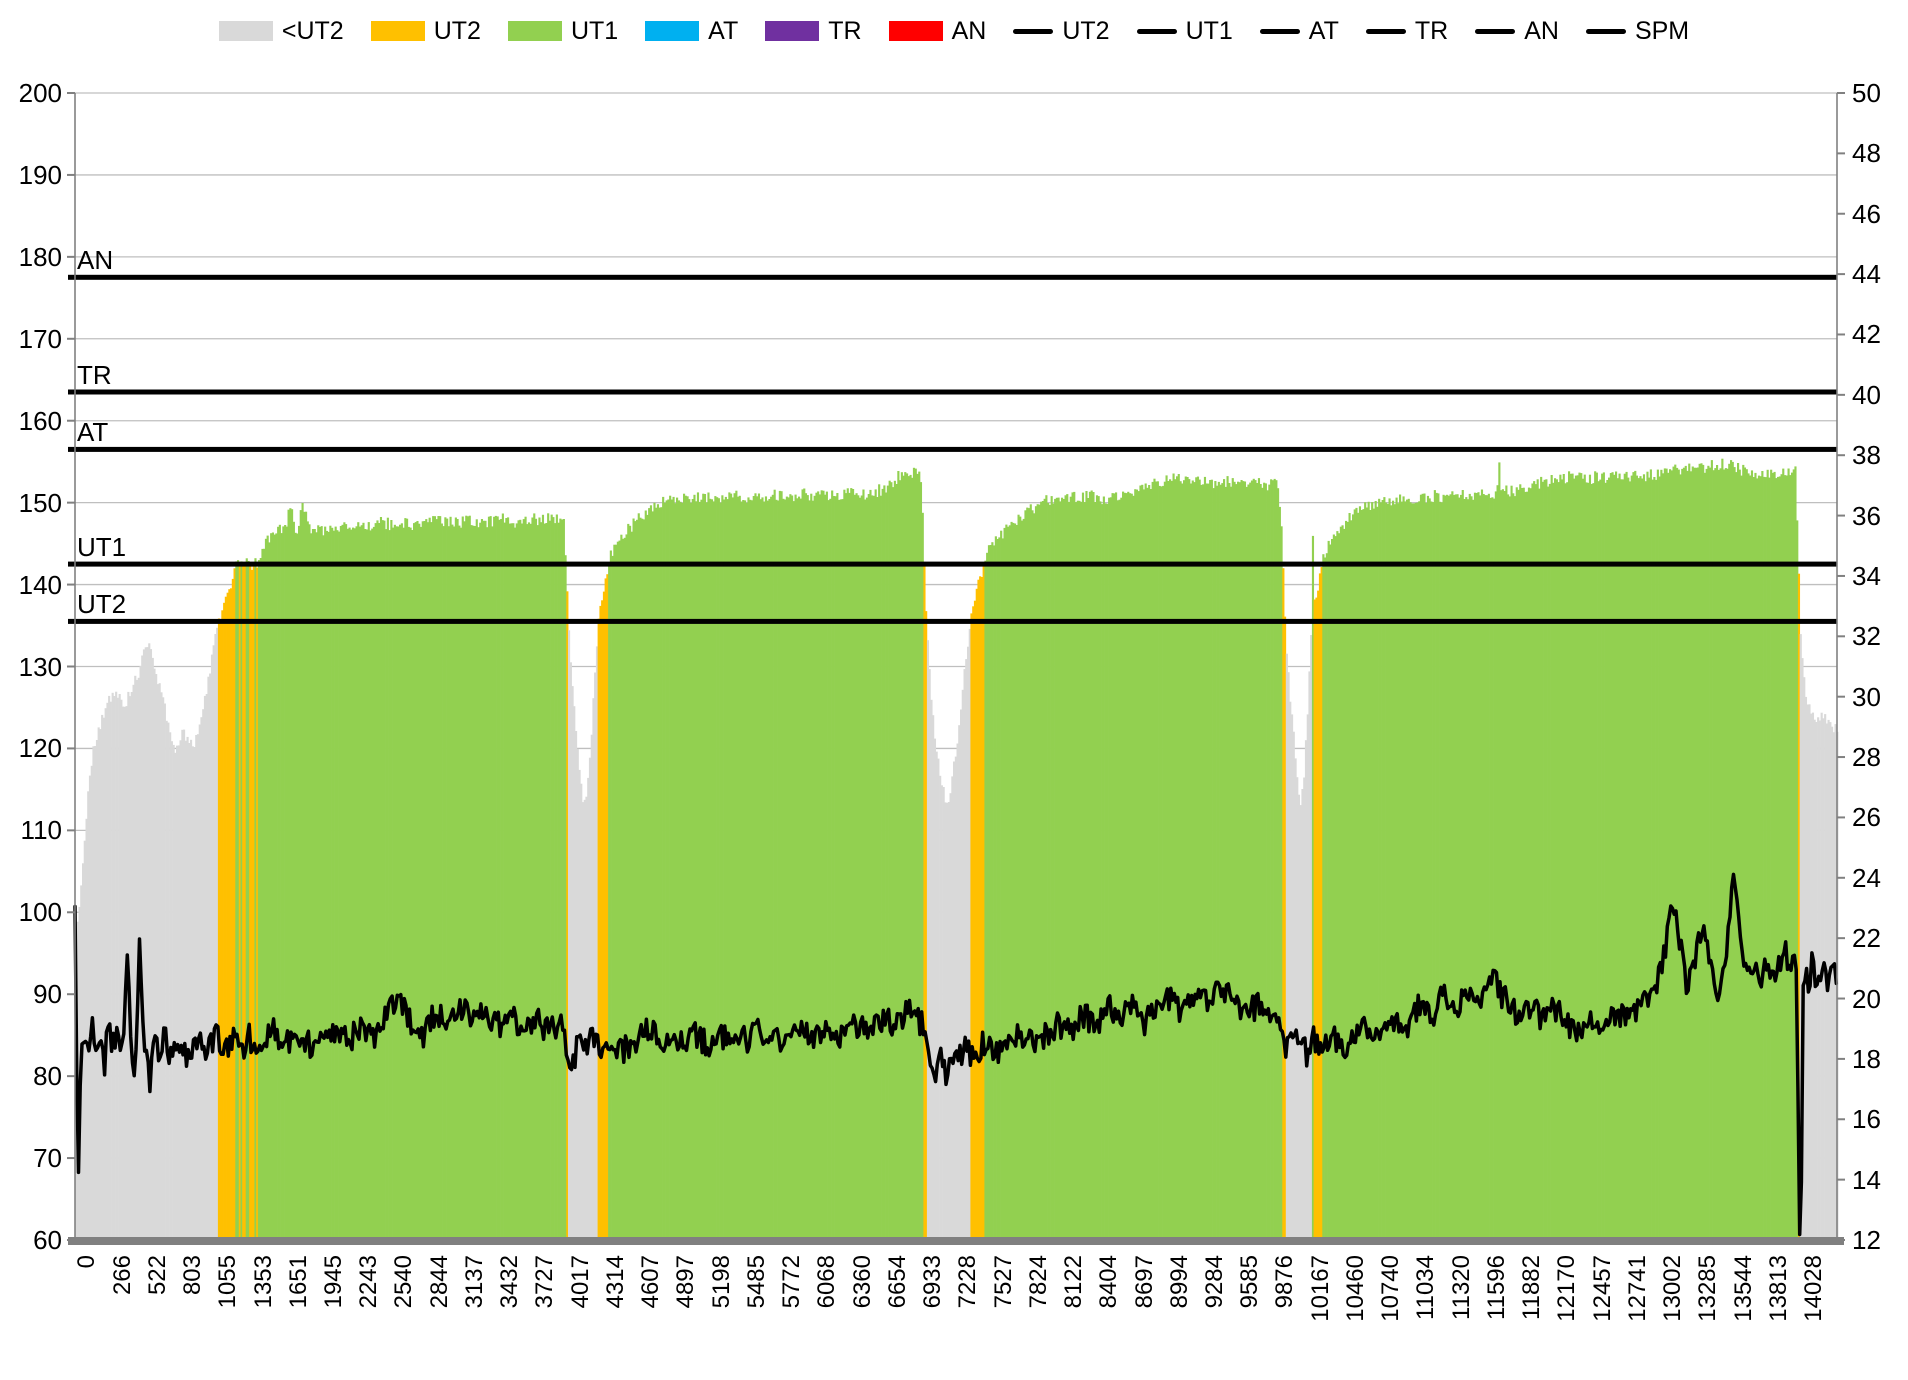  Describe the element at coordinates (594, 30) in the screenshot. I see `legend-label: UT1` at that location.